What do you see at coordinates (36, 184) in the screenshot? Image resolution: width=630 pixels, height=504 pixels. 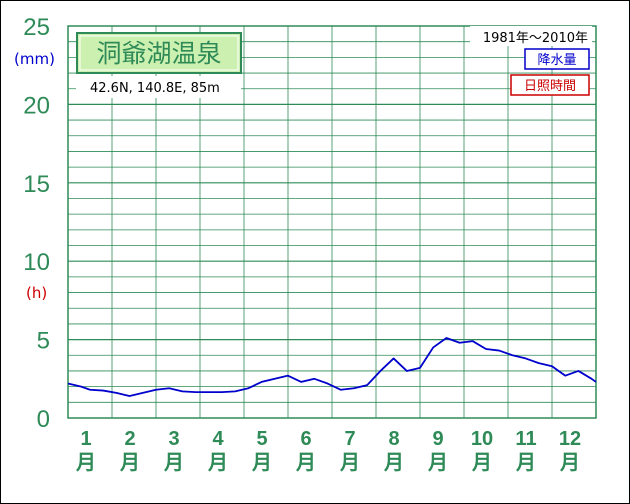 I see `y-tick-label: 15` at bounding box center [36, 184].